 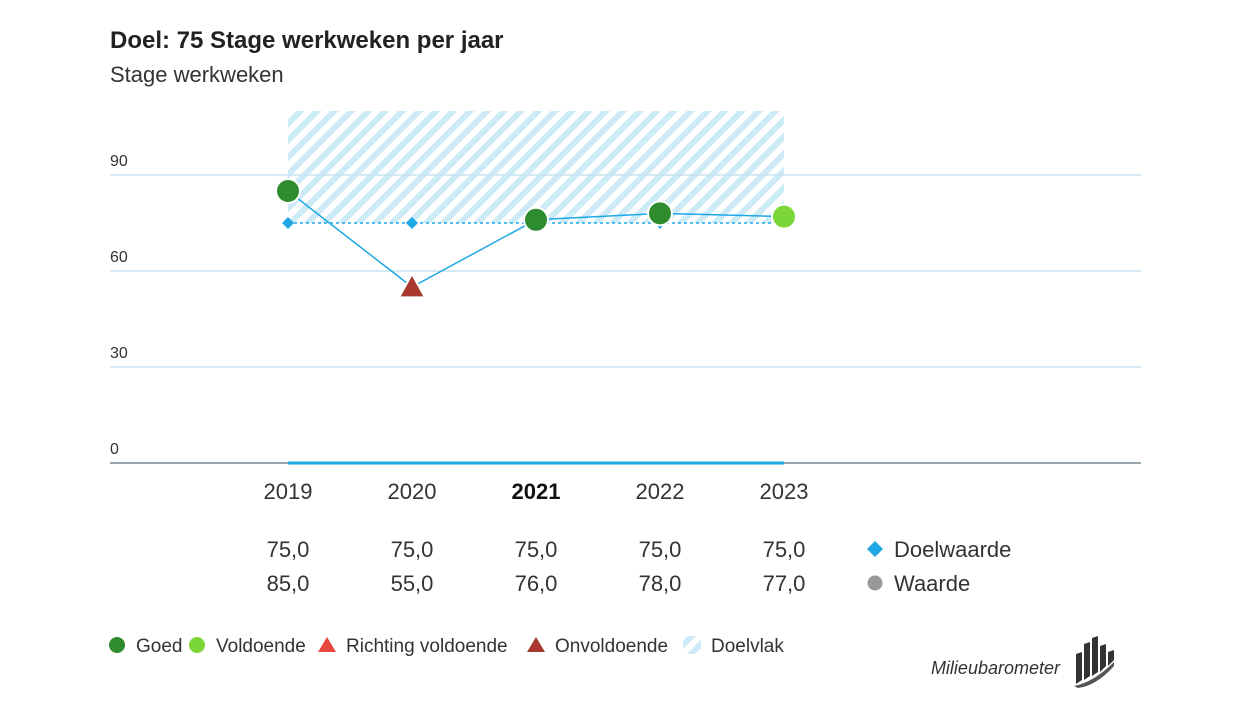 What do you see at coordinates (784, 583) in the screenshot?
I see `table-cell: 77,0` at bounding box center [784, 583].